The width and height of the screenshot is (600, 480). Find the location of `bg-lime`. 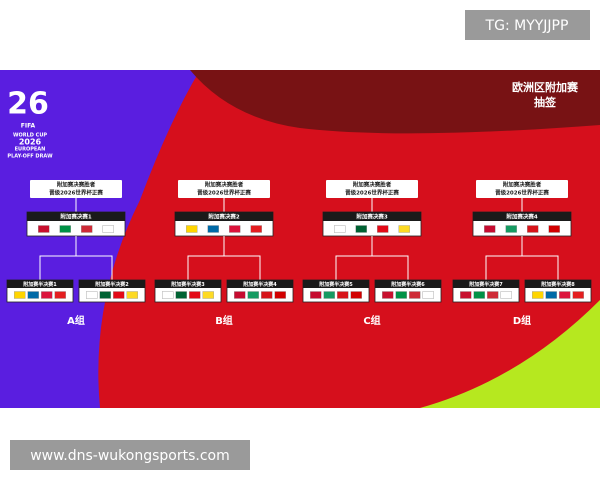

bg-lime is located at coordinates (510, 354).